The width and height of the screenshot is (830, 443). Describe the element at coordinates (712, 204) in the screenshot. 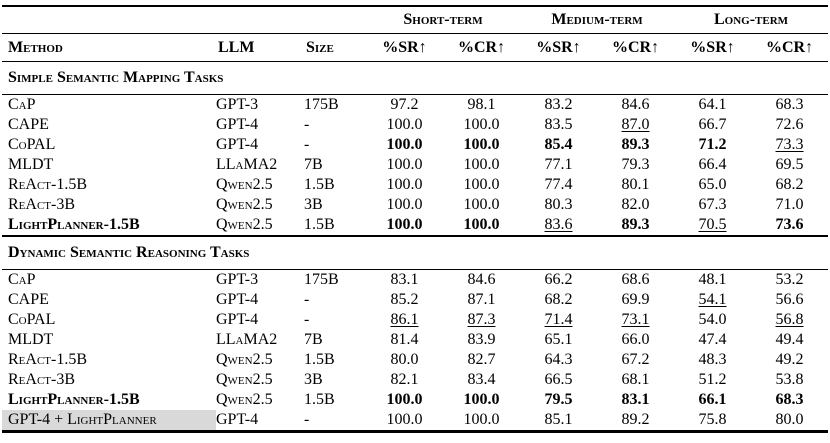

I see `metric-cell: 67.3` at that location.